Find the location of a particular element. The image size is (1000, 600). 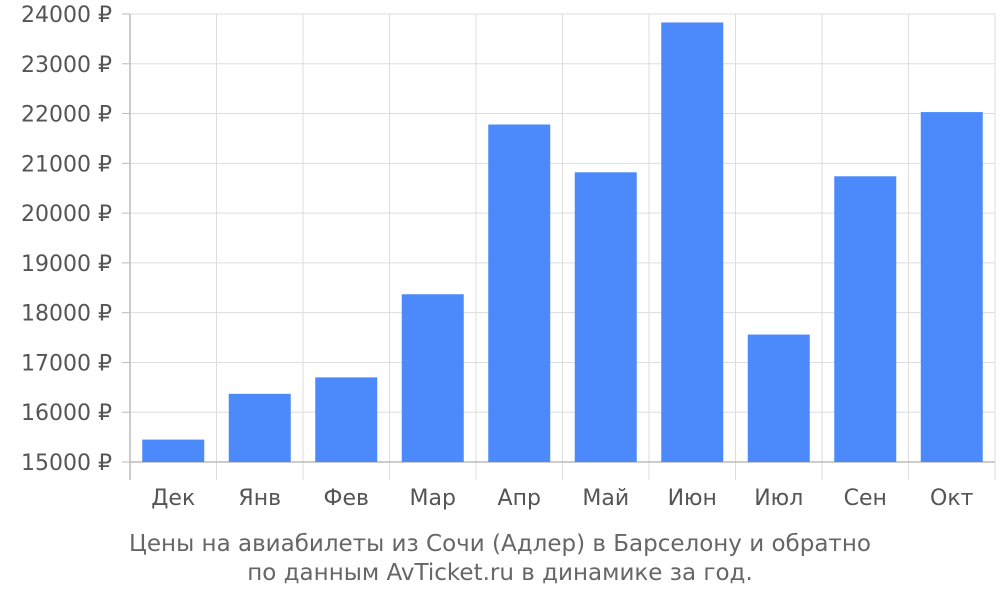

y-tick-label: 21000 ₽ is located at coordinates (66, 164).